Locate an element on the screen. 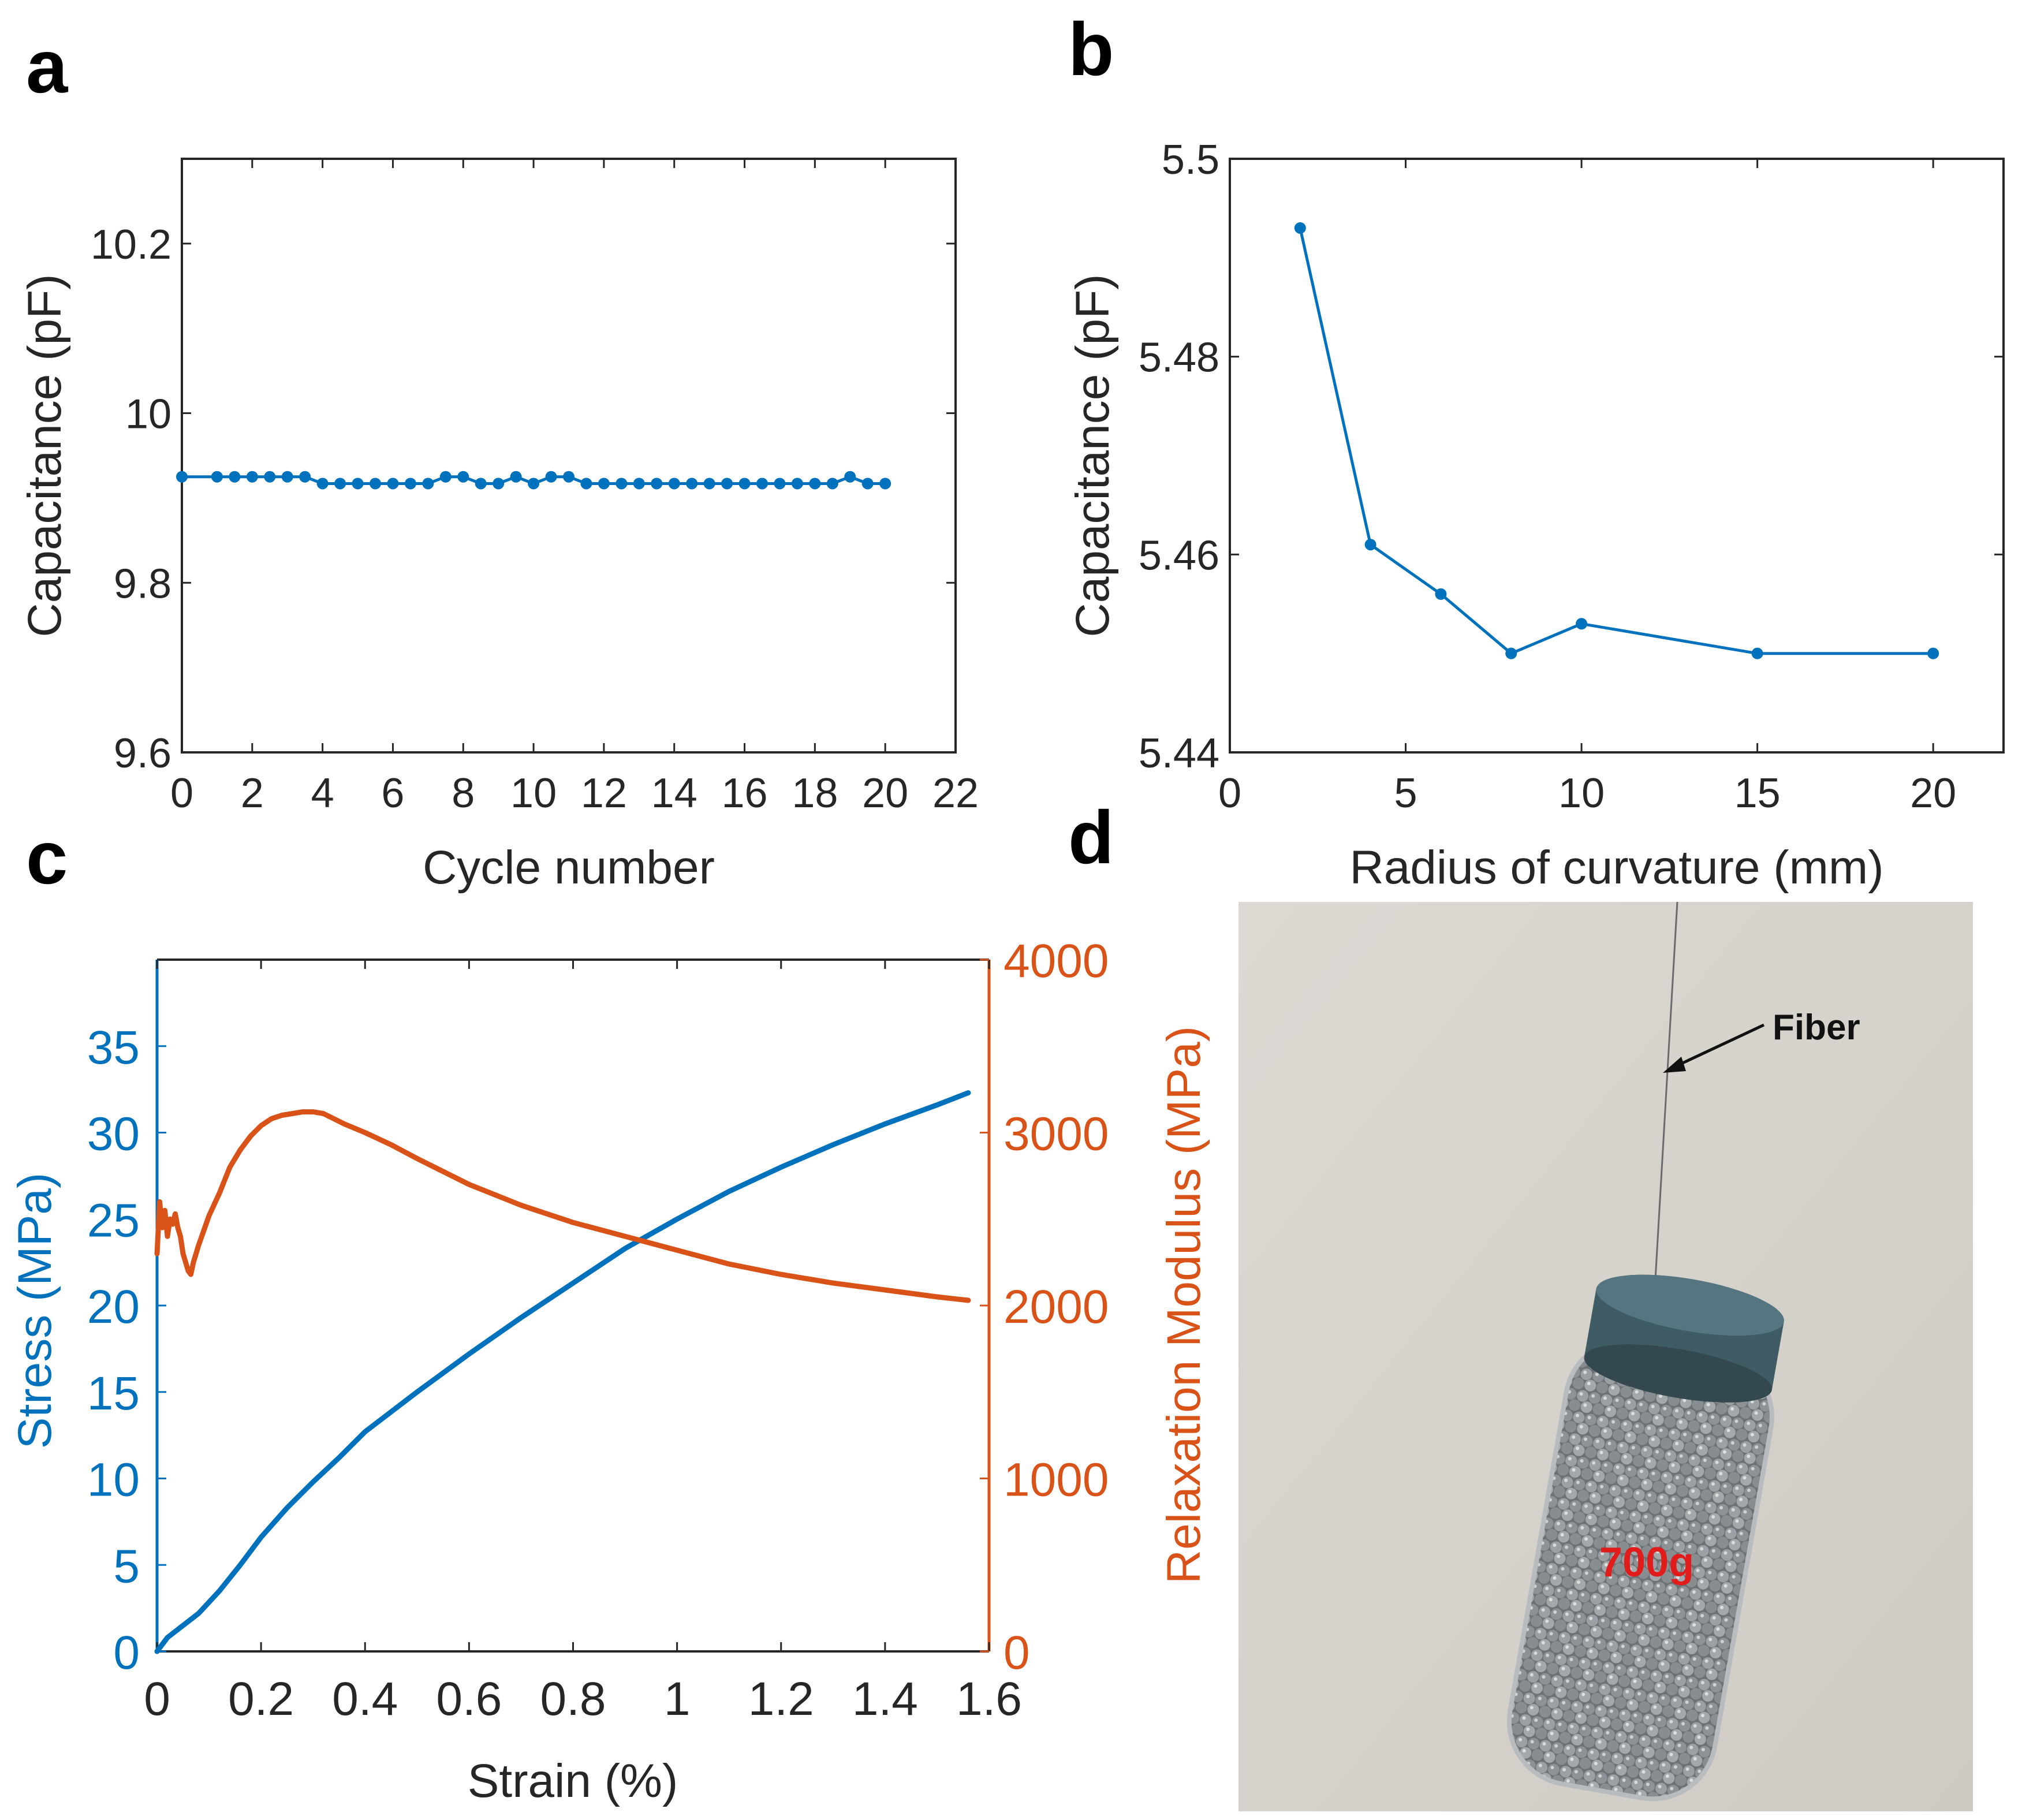 The height and width of the screenshot is (1820, 2022). chart-a-series is located at coordinates (533, 481).